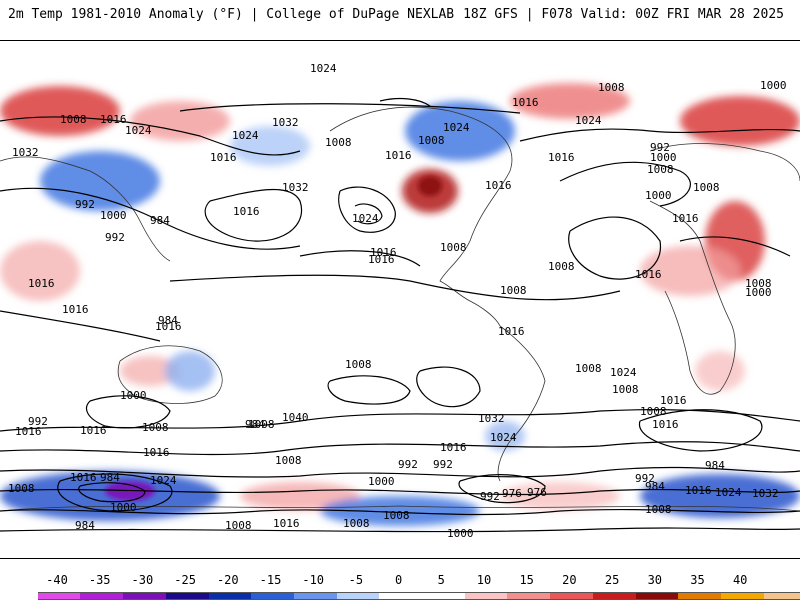  What do you see at coordinates (560, 496) in the screenshot?
I see `warm-anomaly-south-ocean` at bounding box center [560, 496].